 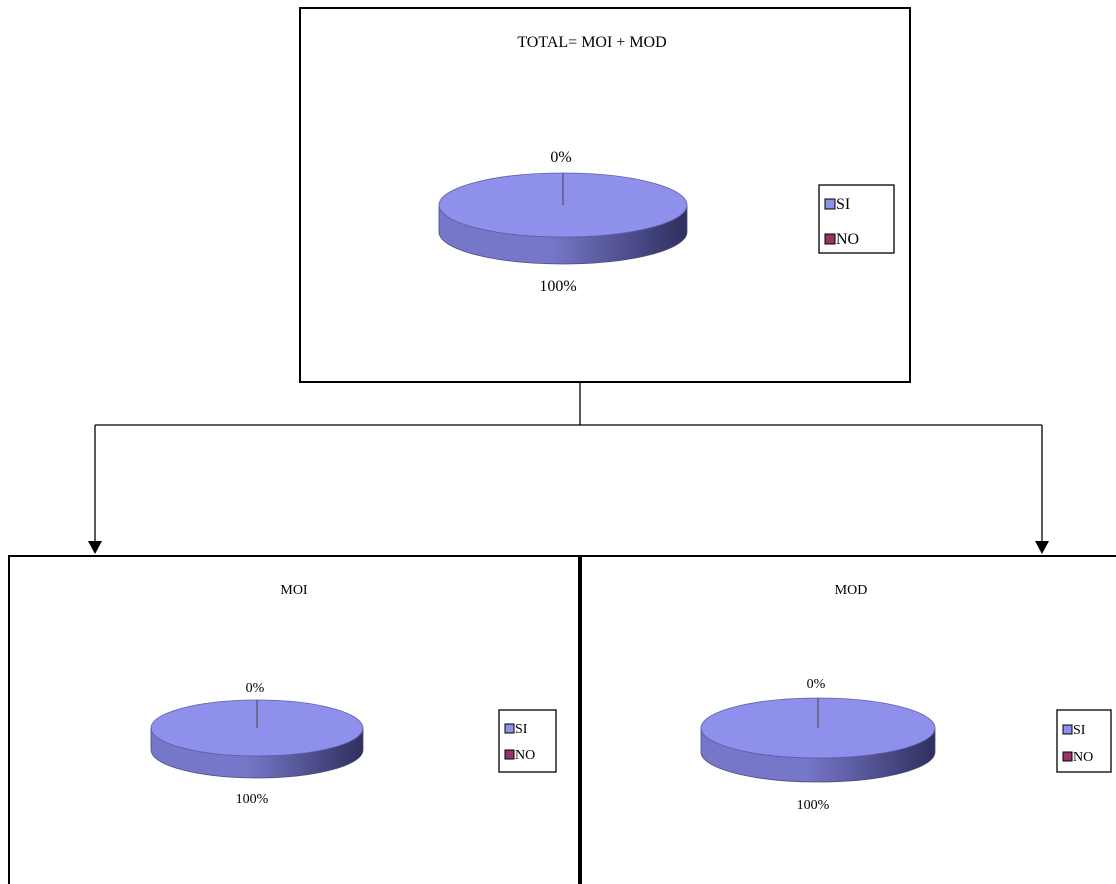 I want to click on arrow-right-icon, so click(x=1042, y=547).